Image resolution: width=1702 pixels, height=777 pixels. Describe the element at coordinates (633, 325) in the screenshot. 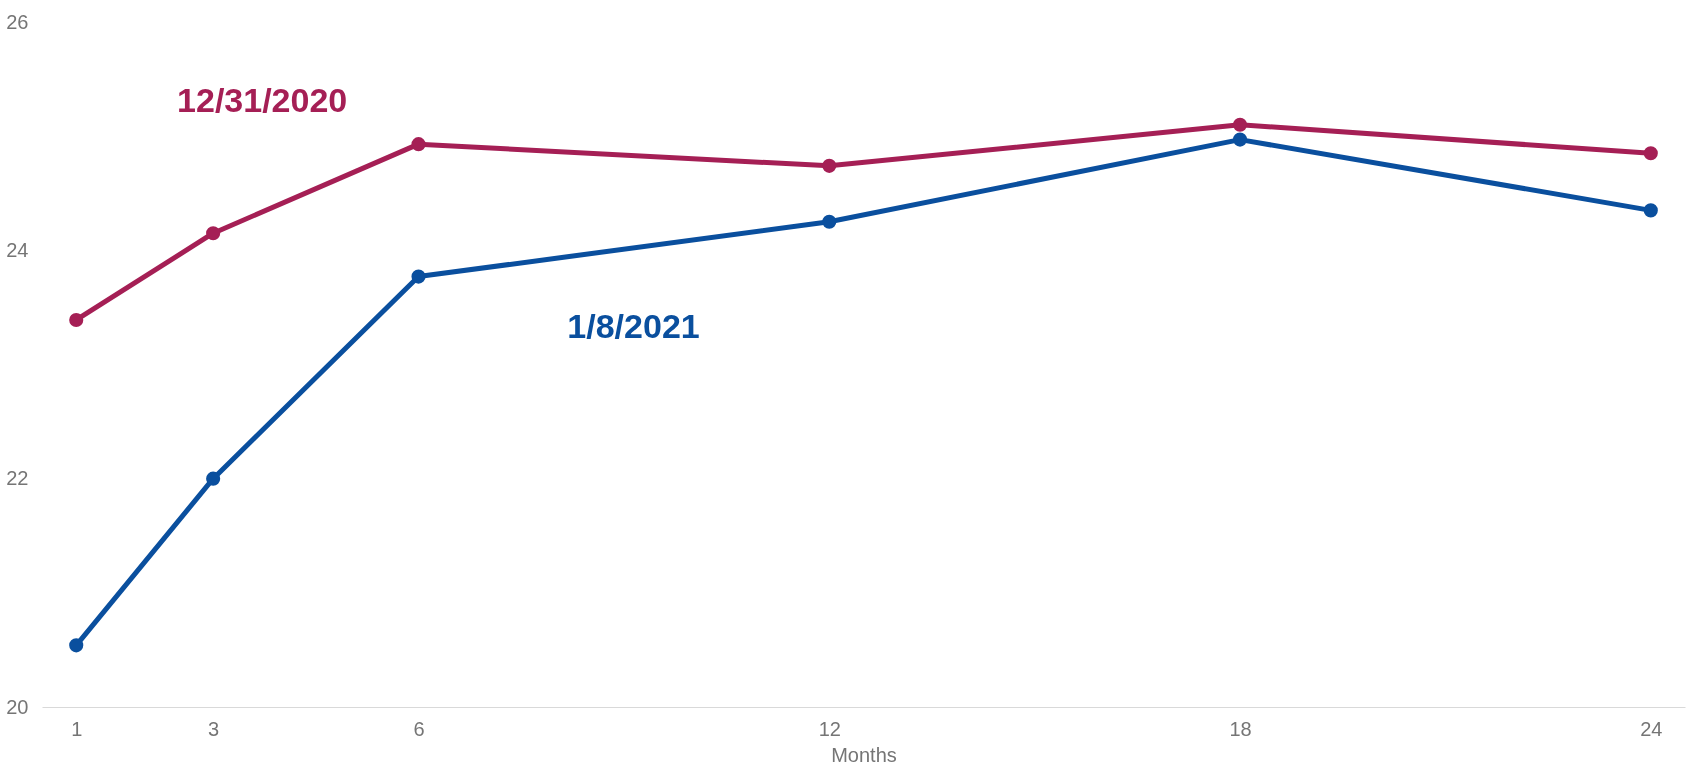

I see `series-label: 1/8/2021` at that location.